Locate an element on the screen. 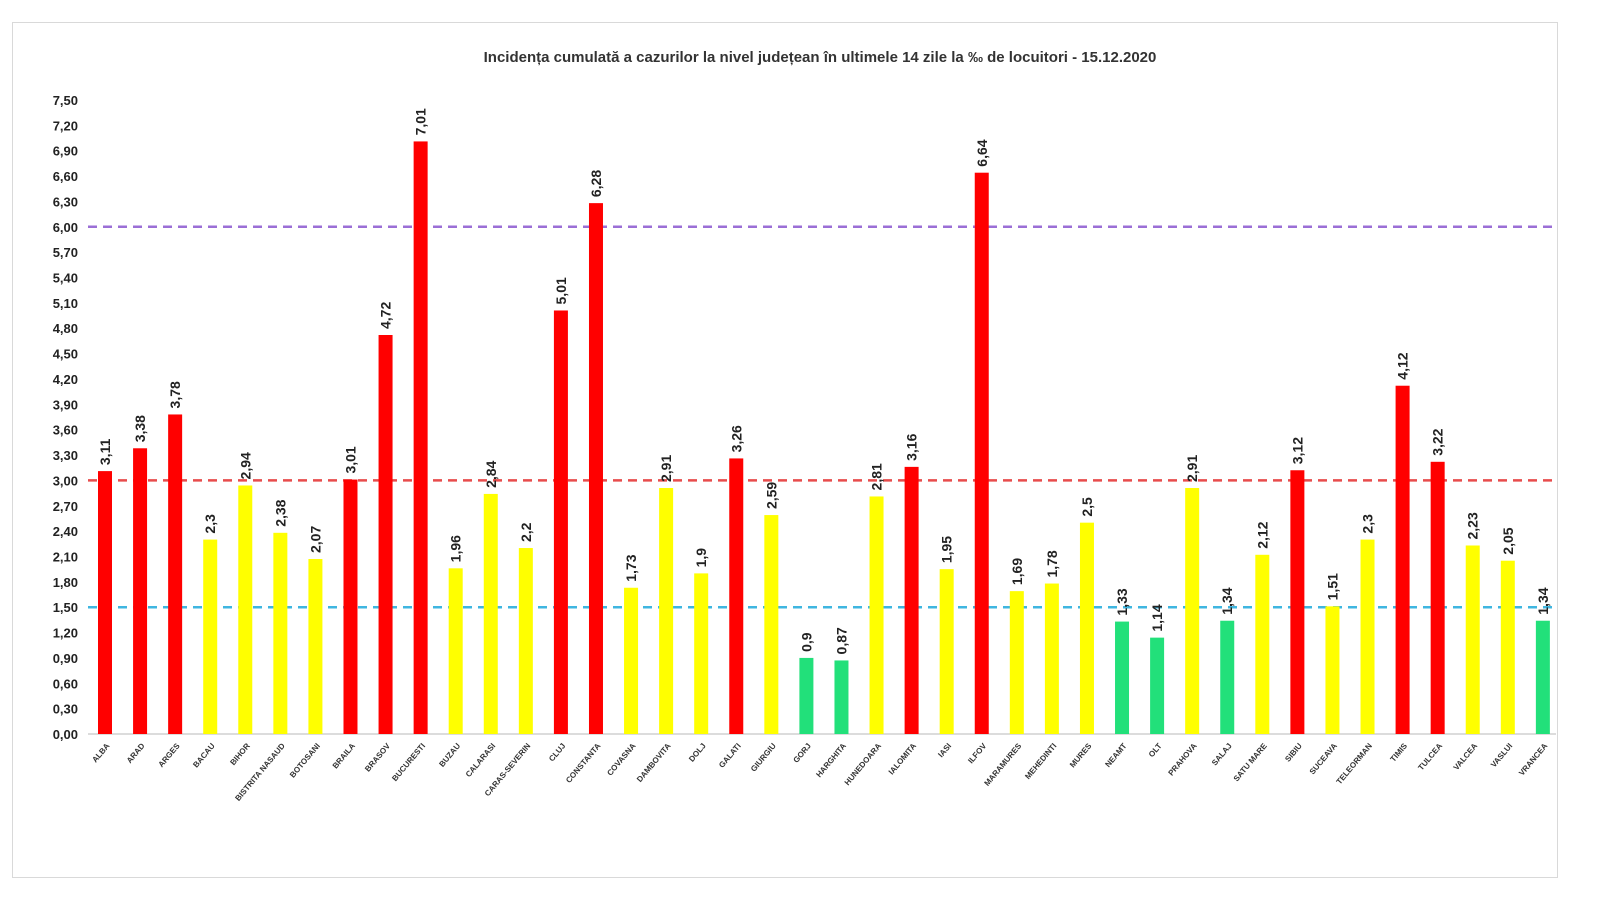 The height and width of the screenshot is (900, 1600). y-tick-label: 0,30 is located at coordinates (65, 709).